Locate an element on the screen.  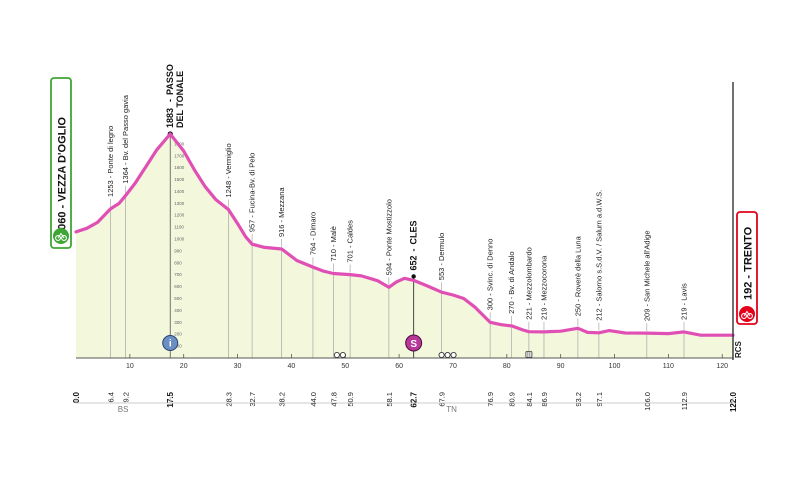
altitude-tick-label: 1700 is located at coordinates (179, 155).